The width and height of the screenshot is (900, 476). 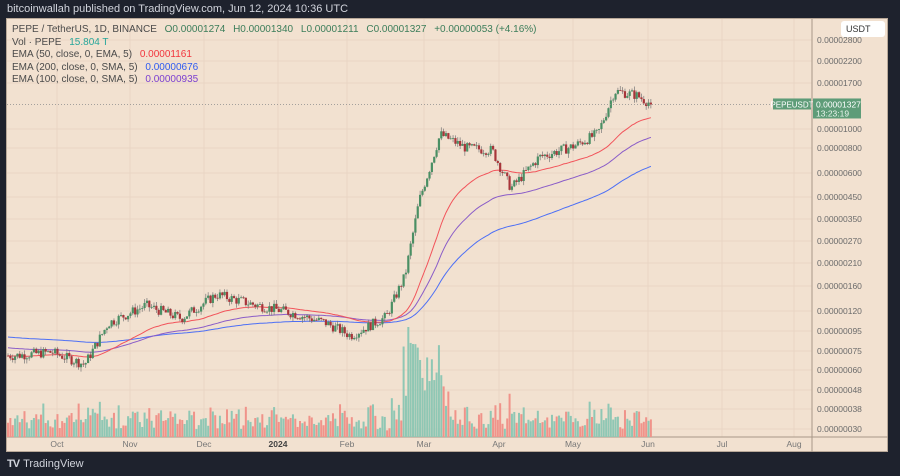 I want to click on time-tick: Nov, so click(x=130, y=444).